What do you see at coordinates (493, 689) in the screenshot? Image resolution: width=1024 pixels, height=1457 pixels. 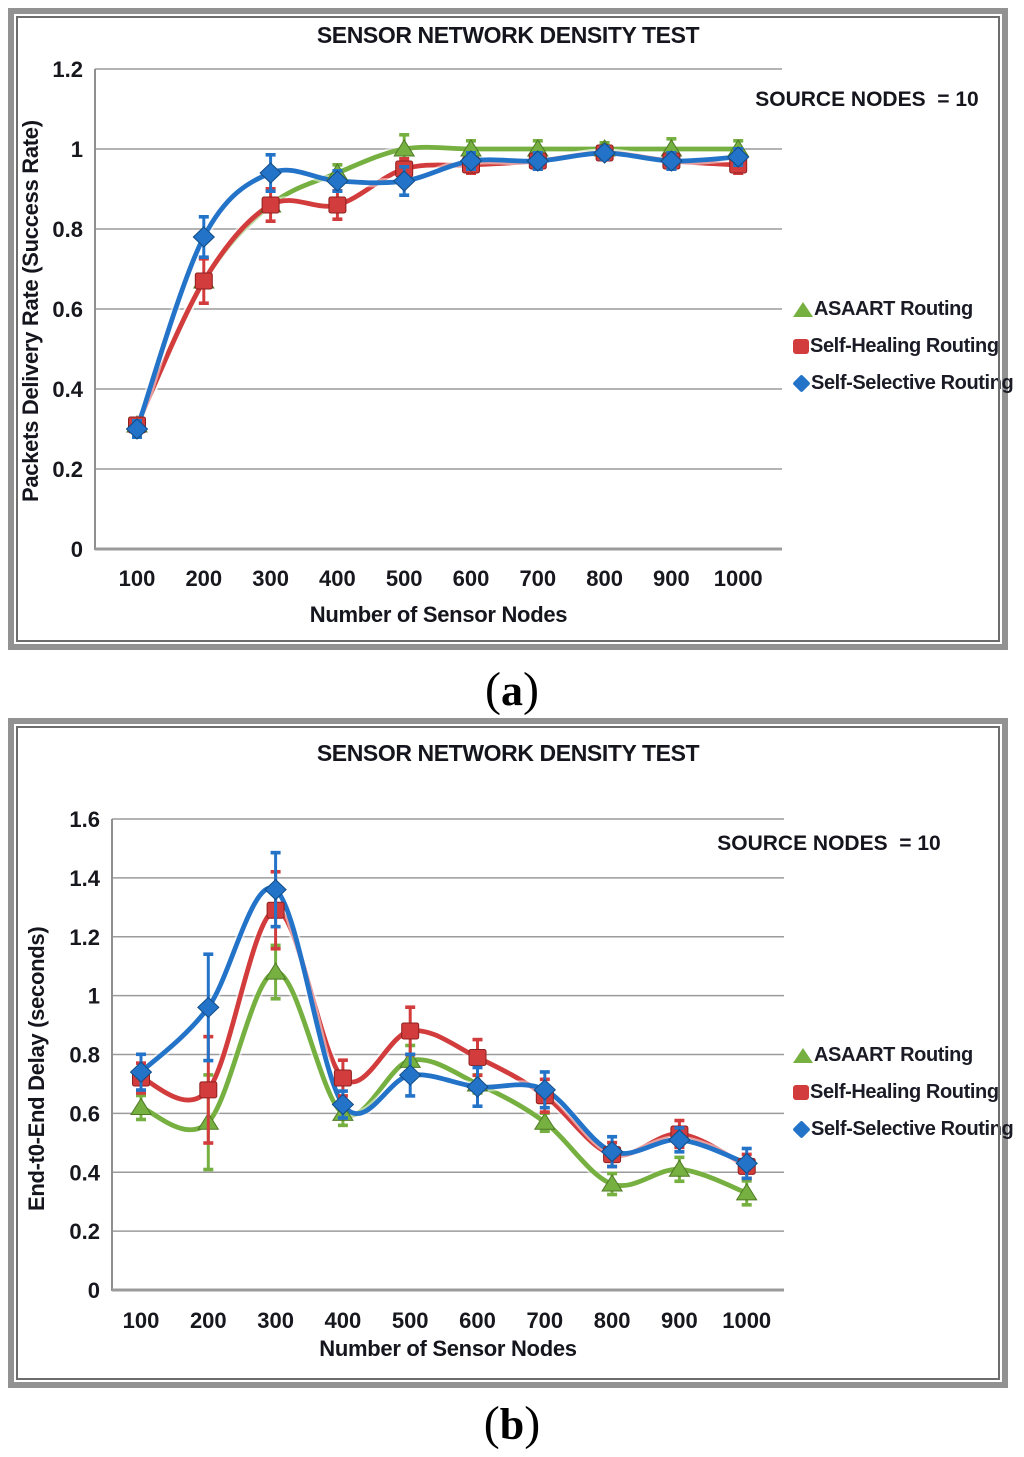 I see `caption-paren: (` at bounding box center [493, 689].